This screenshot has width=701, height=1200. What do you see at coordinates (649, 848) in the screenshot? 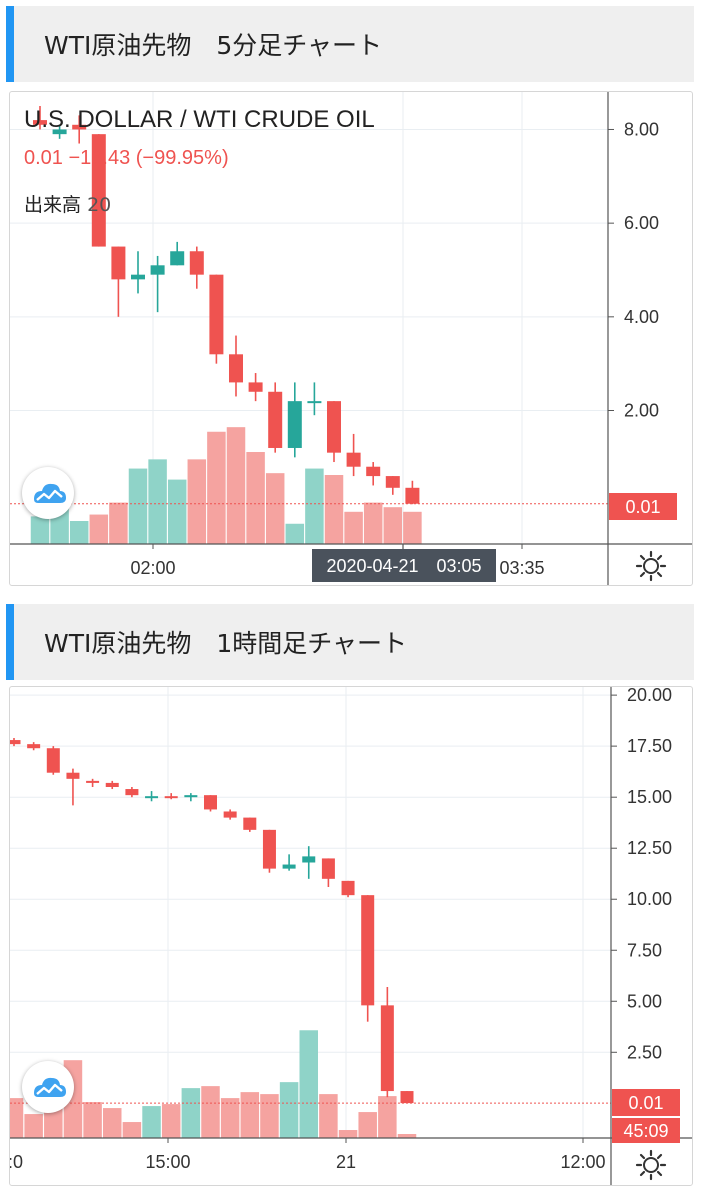
I see `y-tick-label: 12.50` at bounding box center [649, 848].